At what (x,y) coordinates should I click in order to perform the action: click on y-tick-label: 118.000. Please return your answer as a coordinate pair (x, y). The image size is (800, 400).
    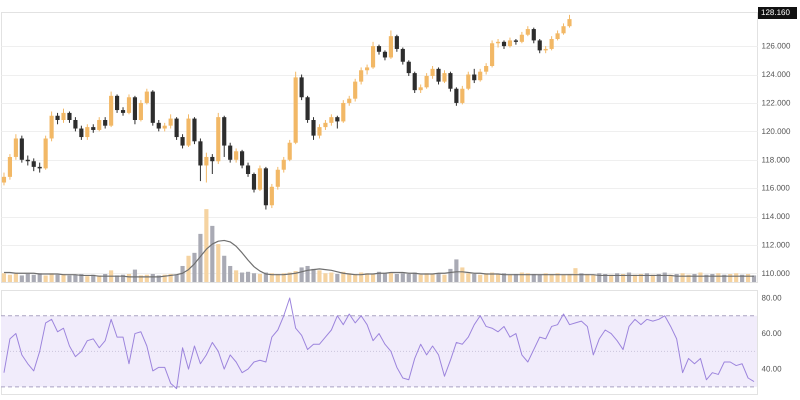
    Looking at the image, I should click on (776, 159).